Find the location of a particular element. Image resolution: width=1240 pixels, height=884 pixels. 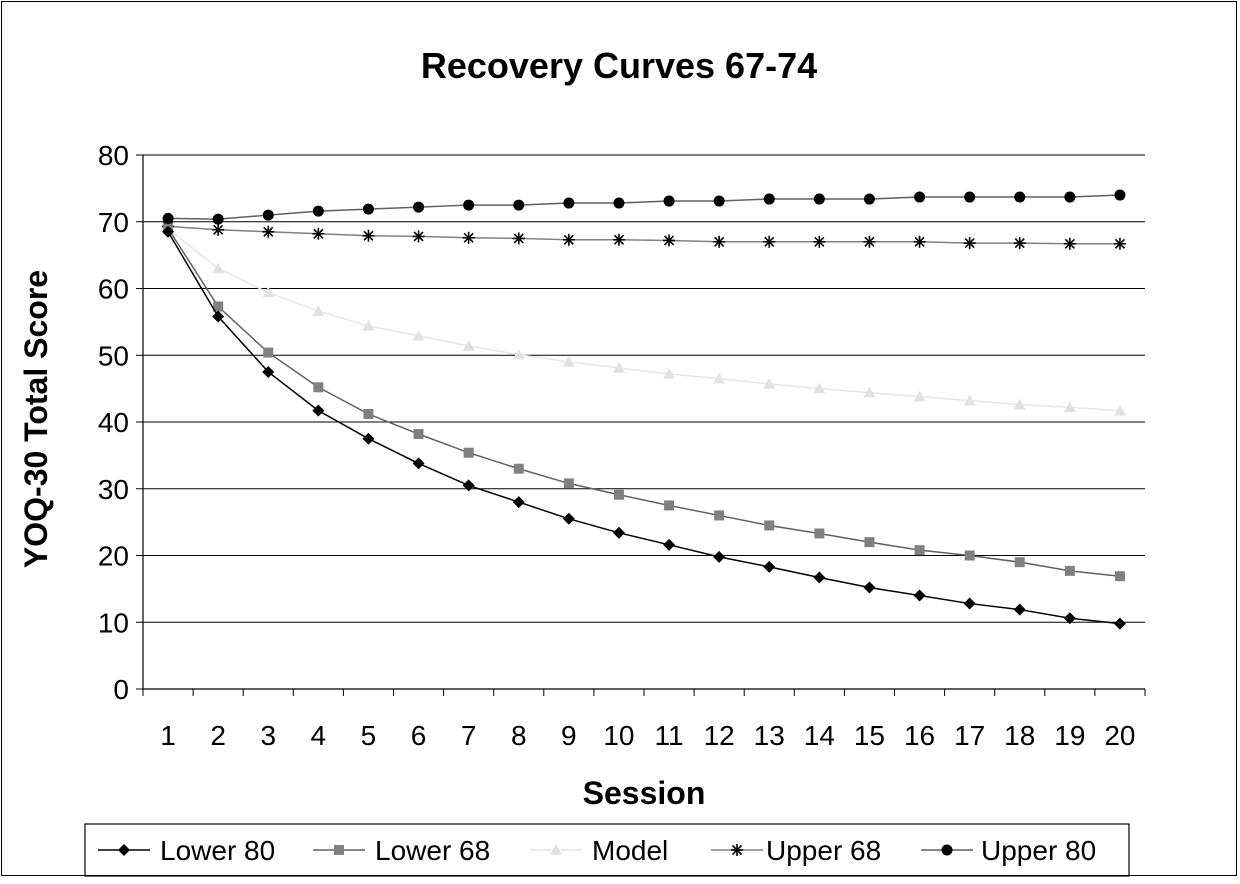

legend-item-upper-68: Upper 68 is located at coordinates (796, 850).